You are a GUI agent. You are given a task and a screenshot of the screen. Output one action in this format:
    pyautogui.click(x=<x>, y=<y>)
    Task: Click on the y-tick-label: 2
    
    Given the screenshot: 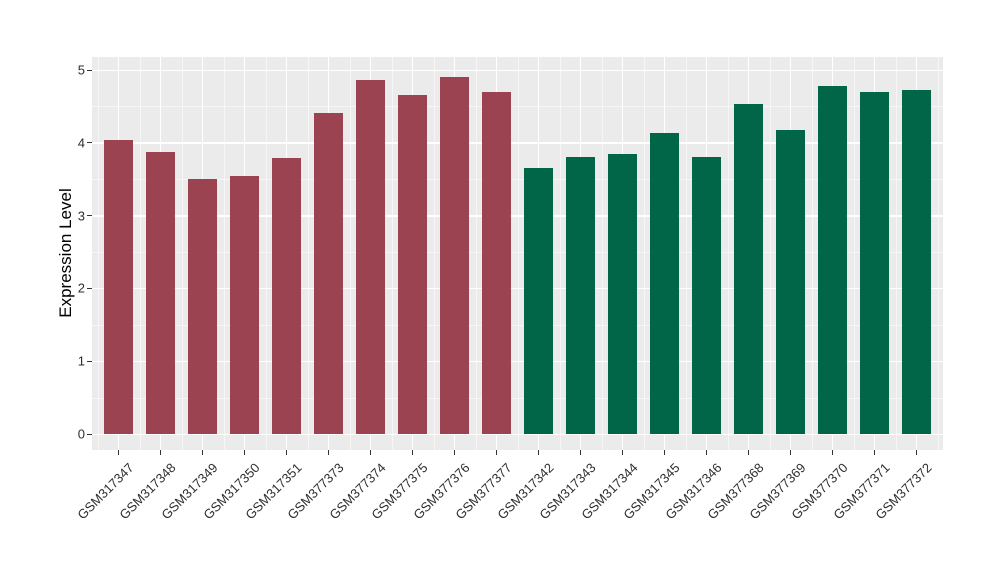 What is the action you would take?
    pyautogui.click(x=81, y=288)
    